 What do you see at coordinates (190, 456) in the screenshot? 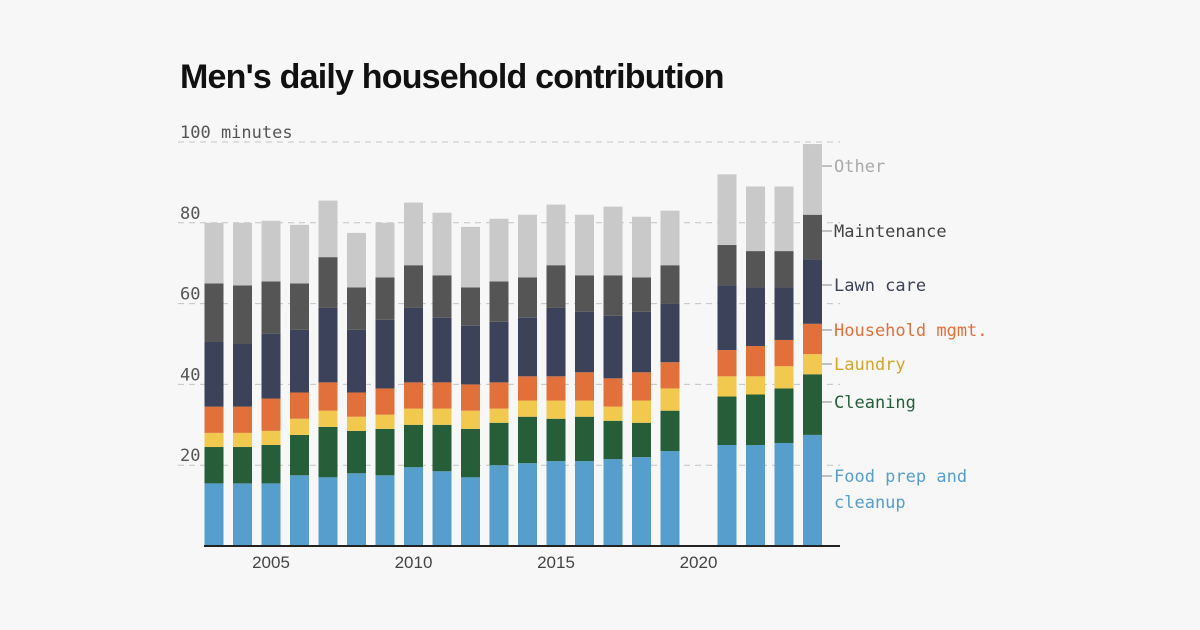
I see `y-tick-label: 20` at bounding box center [190, 456].